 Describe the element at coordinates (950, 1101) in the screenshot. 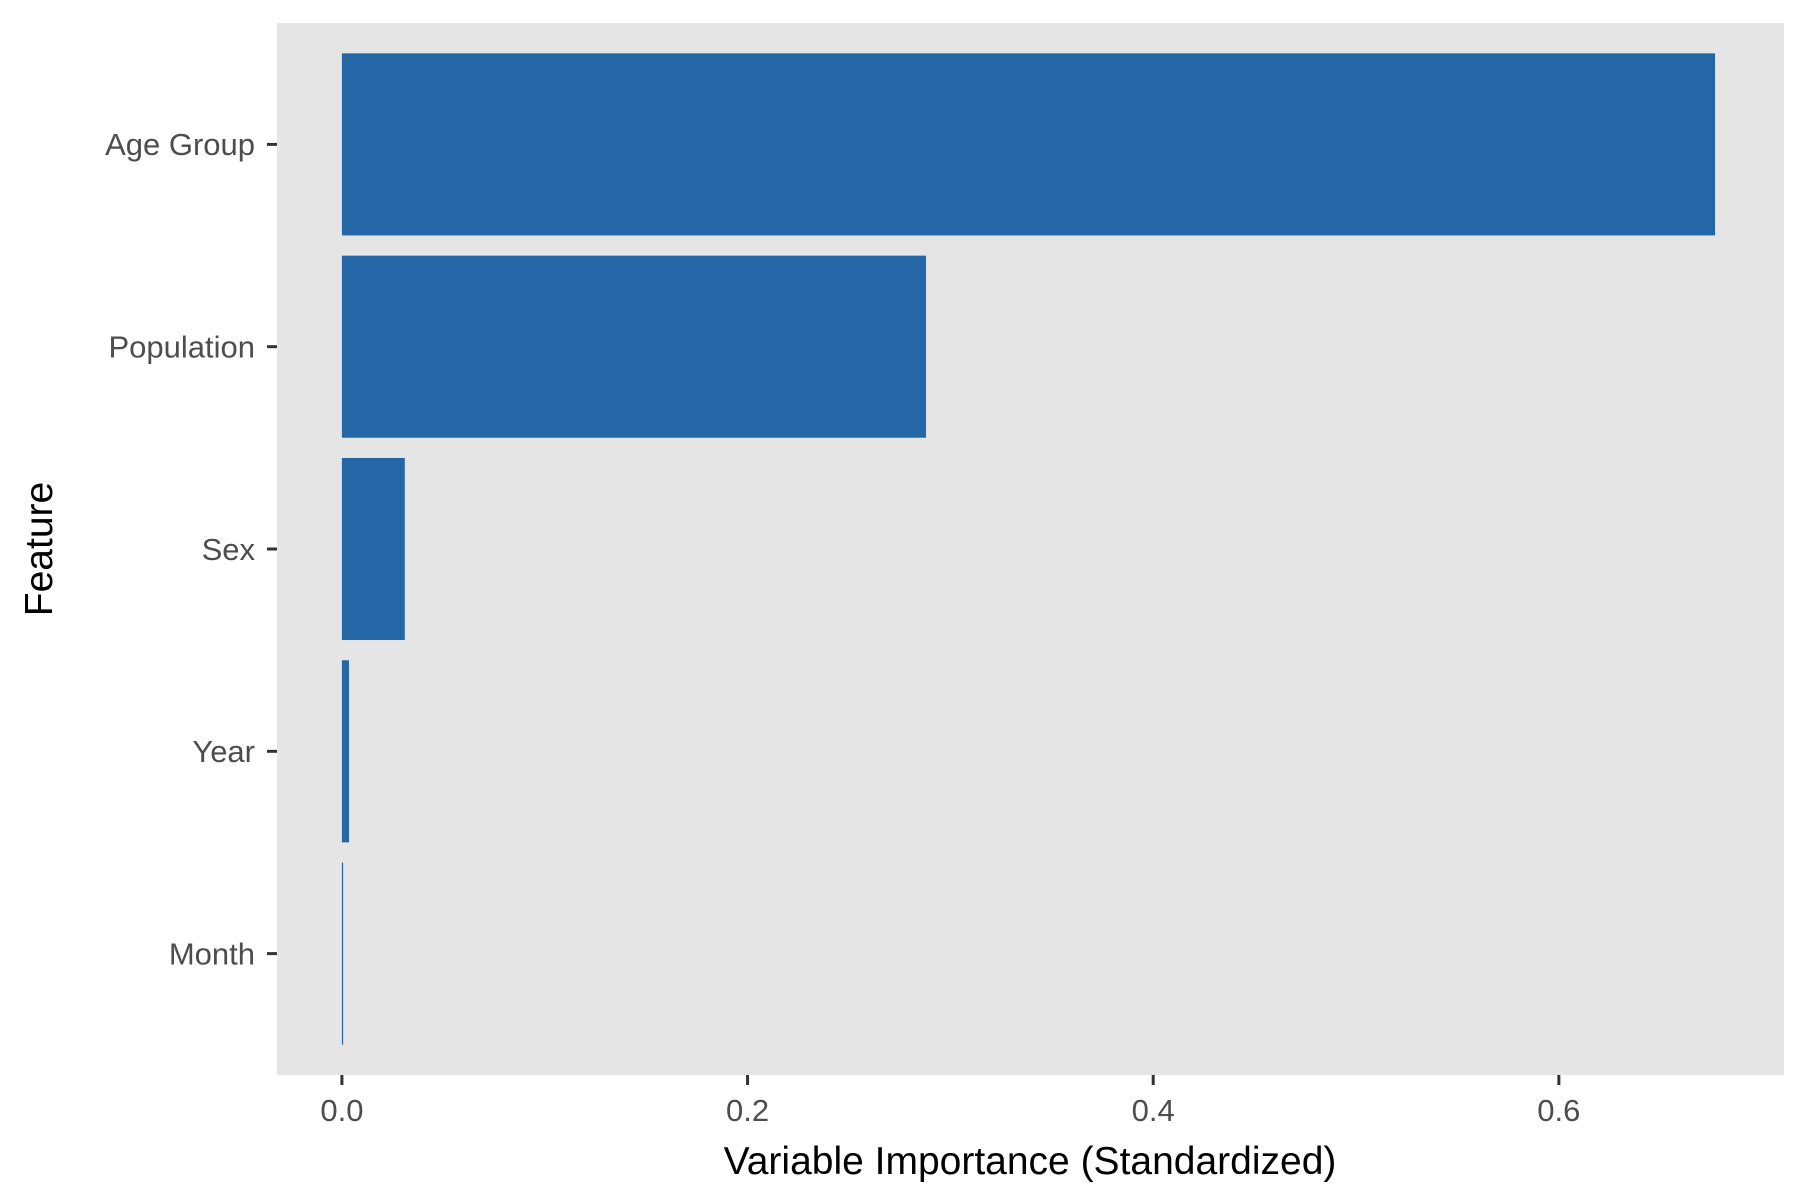

I see `x-axis: 0.0 0.2 0.4 0.6` at that location.